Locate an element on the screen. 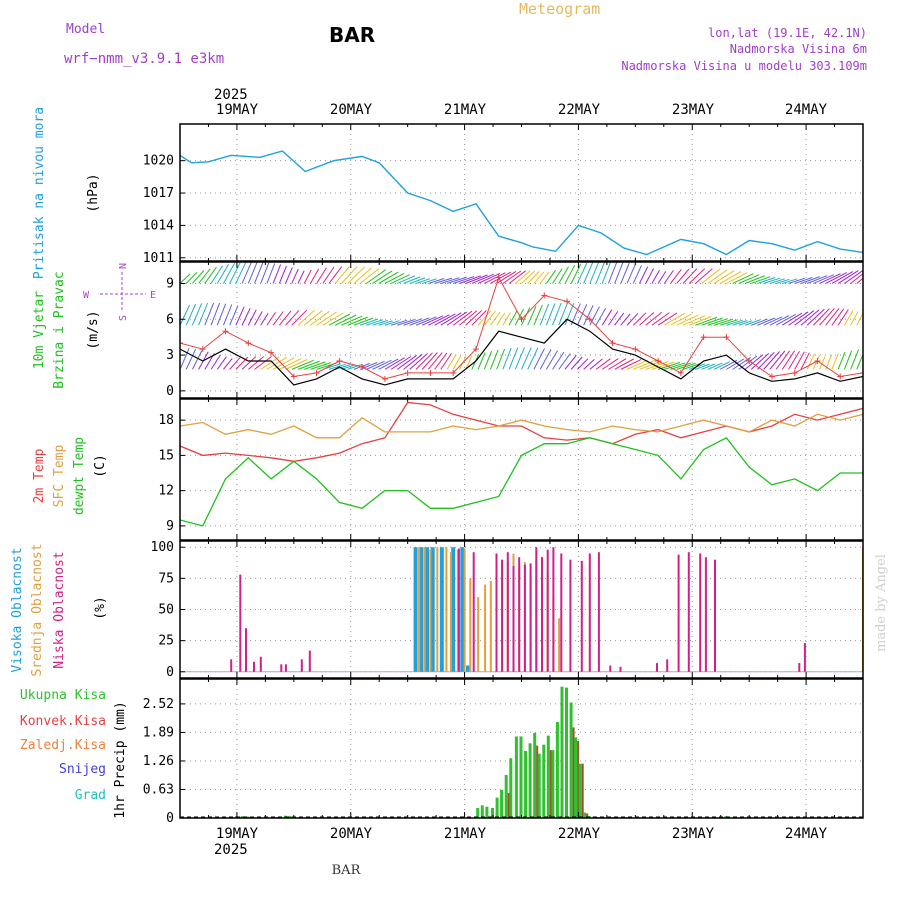 The image size is (900, 900). t2m-line is located at coordinates (521, 431).